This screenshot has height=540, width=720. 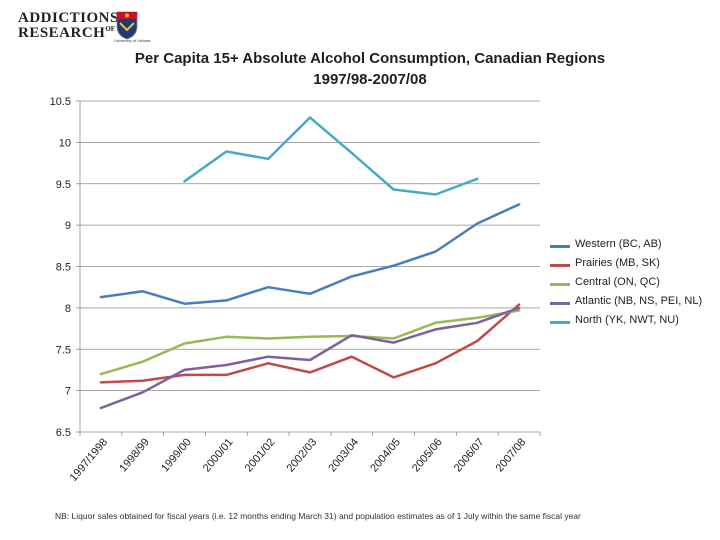 I want to click on legend-label: North (YK, NWT, NU), so click(x=627, y=320).